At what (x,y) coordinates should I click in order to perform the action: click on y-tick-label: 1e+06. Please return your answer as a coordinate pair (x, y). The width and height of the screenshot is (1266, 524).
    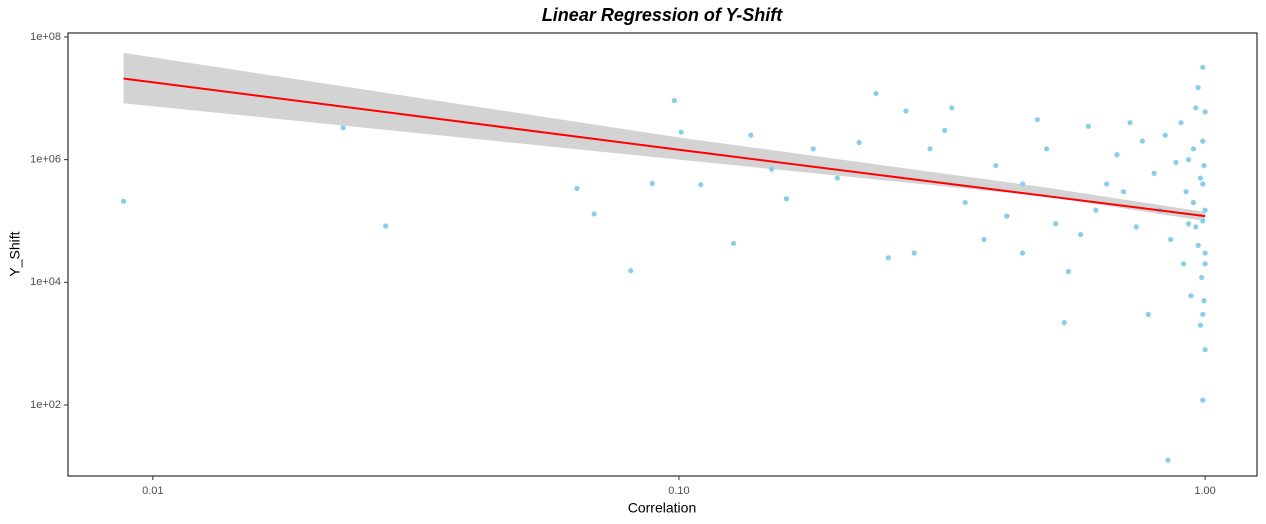
    Looking at the image, I should click on (45, 160).